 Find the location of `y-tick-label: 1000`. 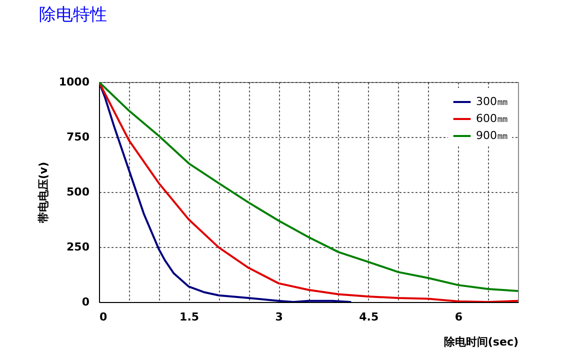

y-tick-label: 1000 is located at coordinates (74, 82).